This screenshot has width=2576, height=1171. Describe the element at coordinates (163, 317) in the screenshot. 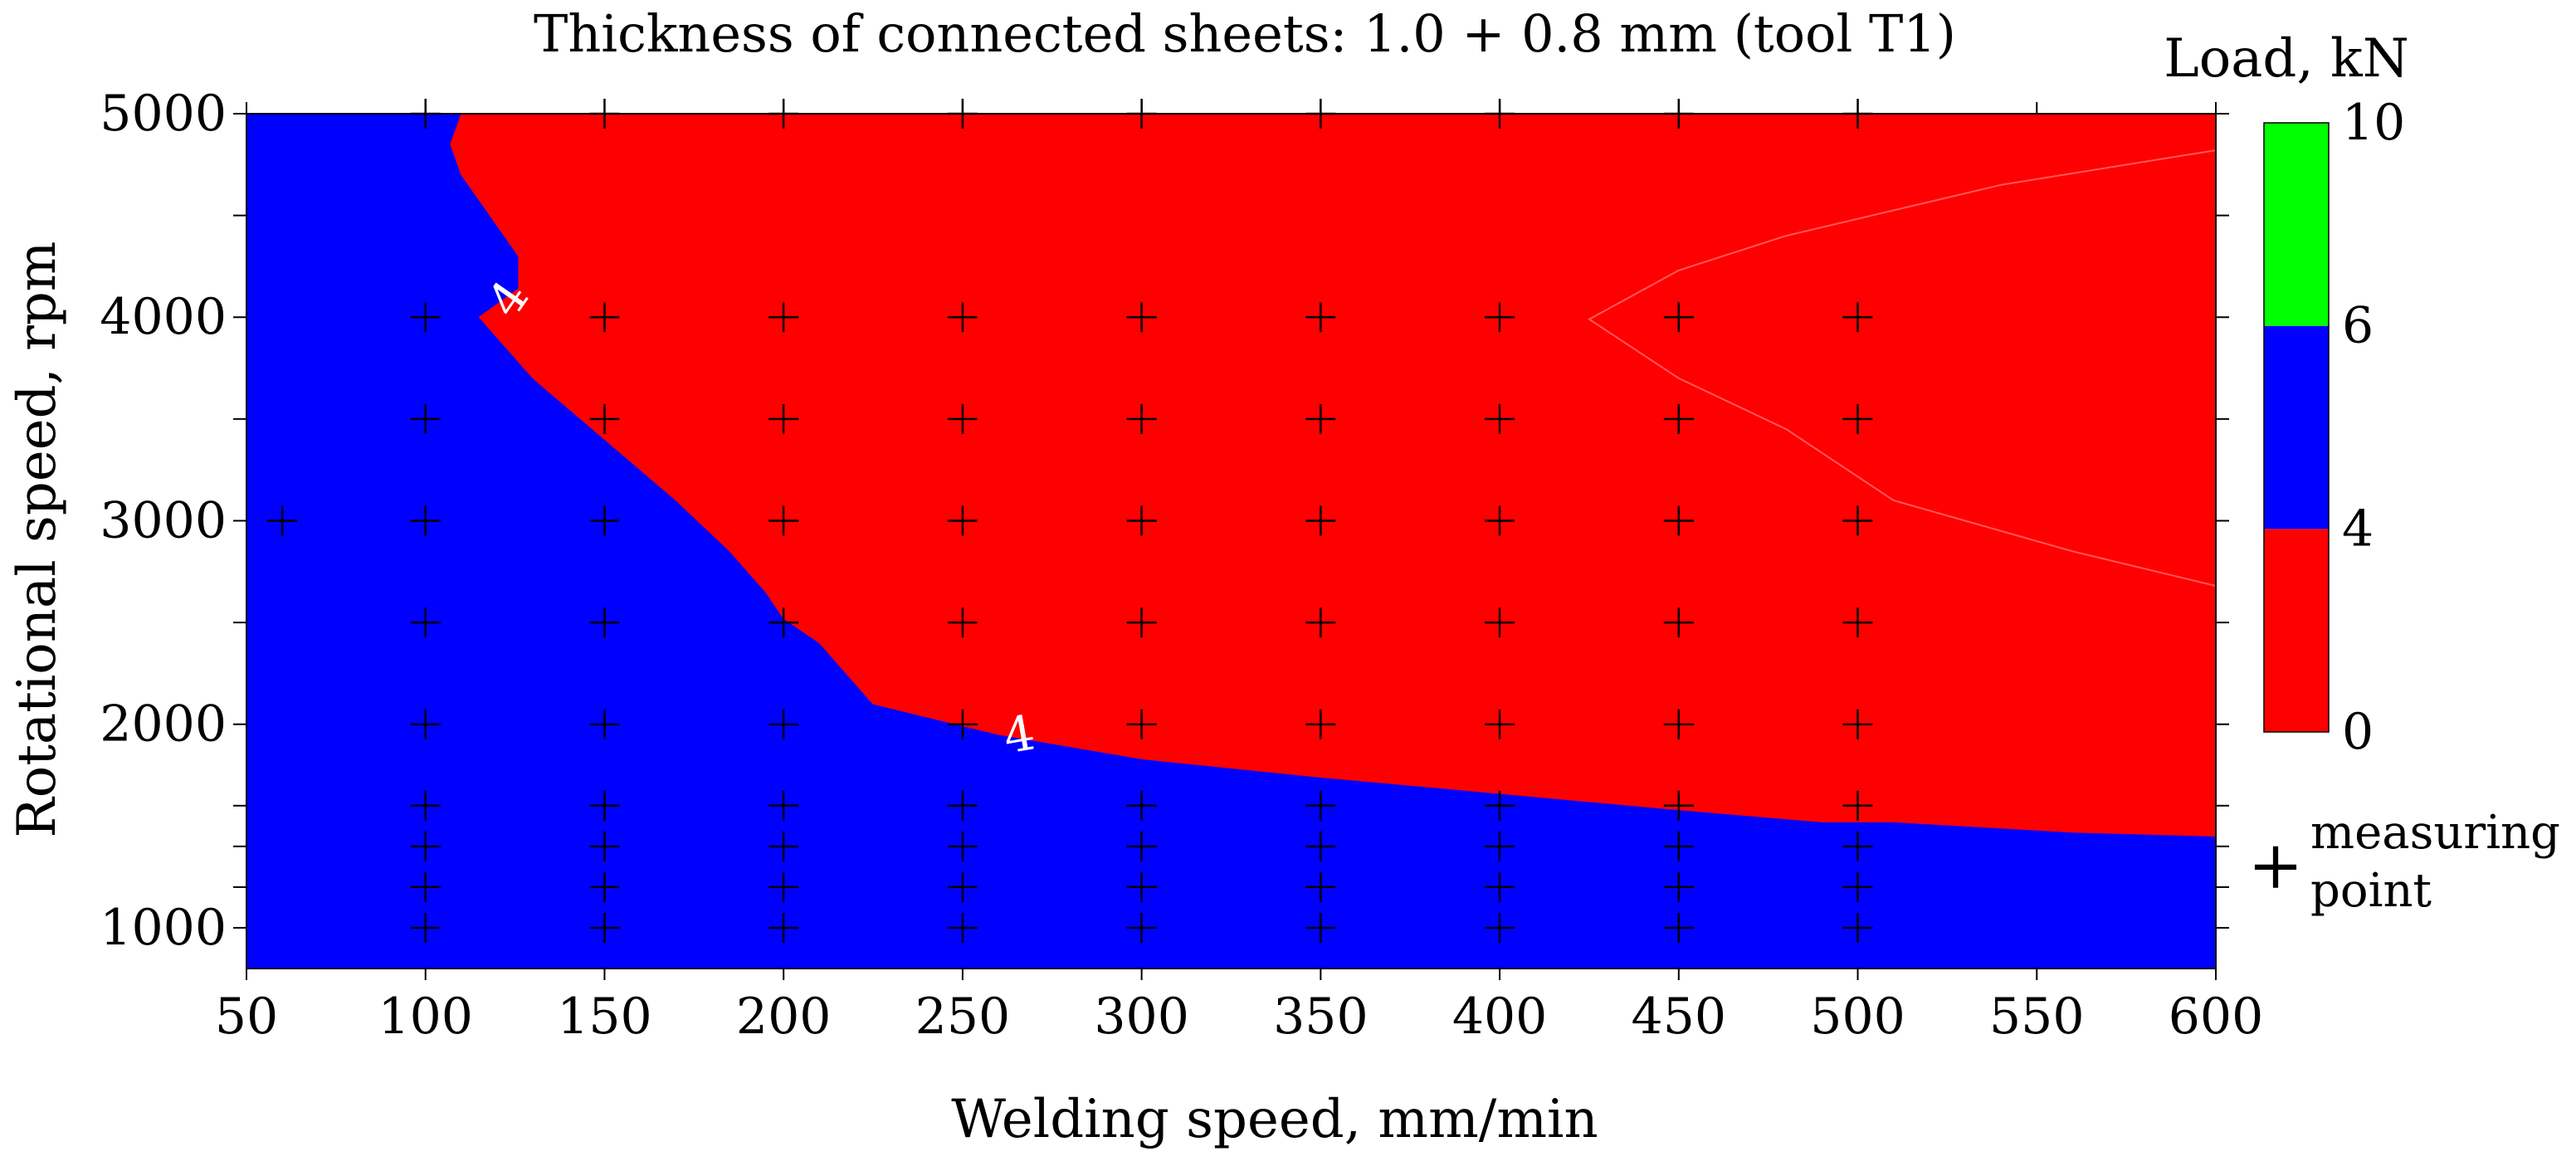

I see `y-tick-label: 4000` at that location.